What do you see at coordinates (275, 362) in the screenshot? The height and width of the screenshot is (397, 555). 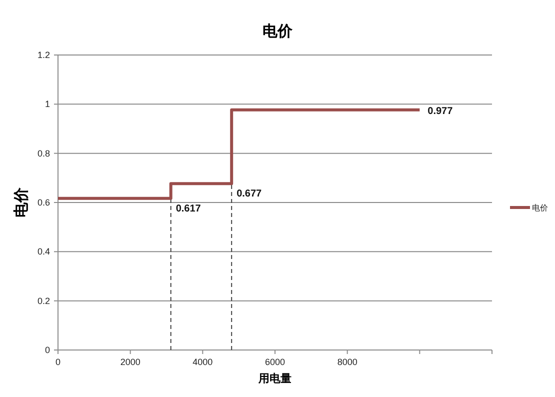 I see `x-tick-label: 6000` at bounding box center [275, 362].